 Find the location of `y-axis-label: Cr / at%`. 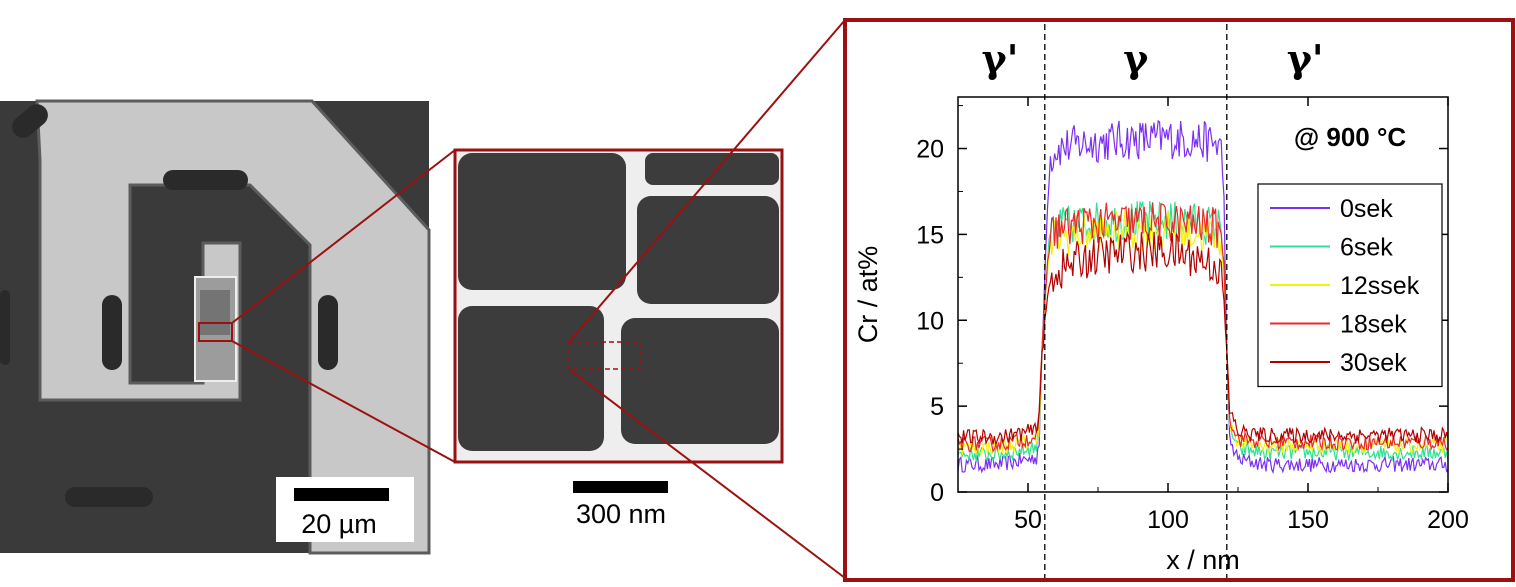

y-axis-label: Cr / at% is located at coordinates (868, 295).